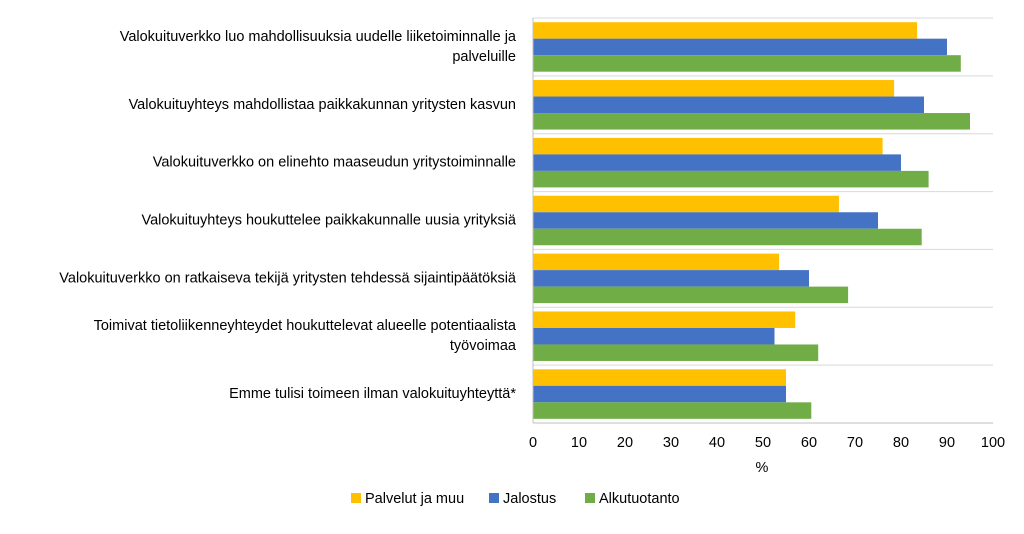 The height and width of the screenshot is (534, 1024). What do you see at coordinates (671, 443) in the screenshot?
I see `x-tick-label: 30` at bounding box center [671, 443].